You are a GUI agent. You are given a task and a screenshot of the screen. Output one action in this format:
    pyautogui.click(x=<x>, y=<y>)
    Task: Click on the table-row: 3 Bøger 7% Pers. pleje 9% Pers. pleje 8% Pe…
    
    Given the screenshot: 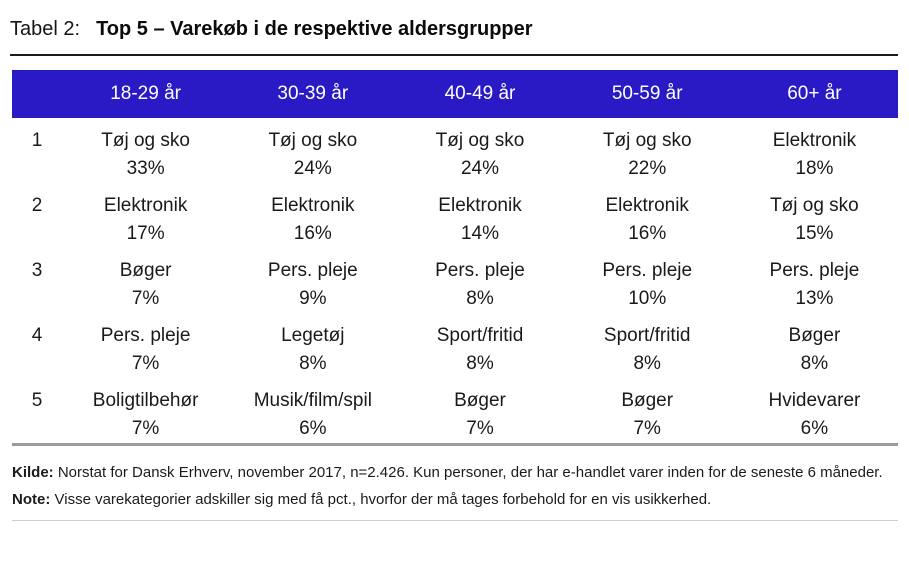 What is the action you would take?
    pyautogui.click(x=455, y=280)
    